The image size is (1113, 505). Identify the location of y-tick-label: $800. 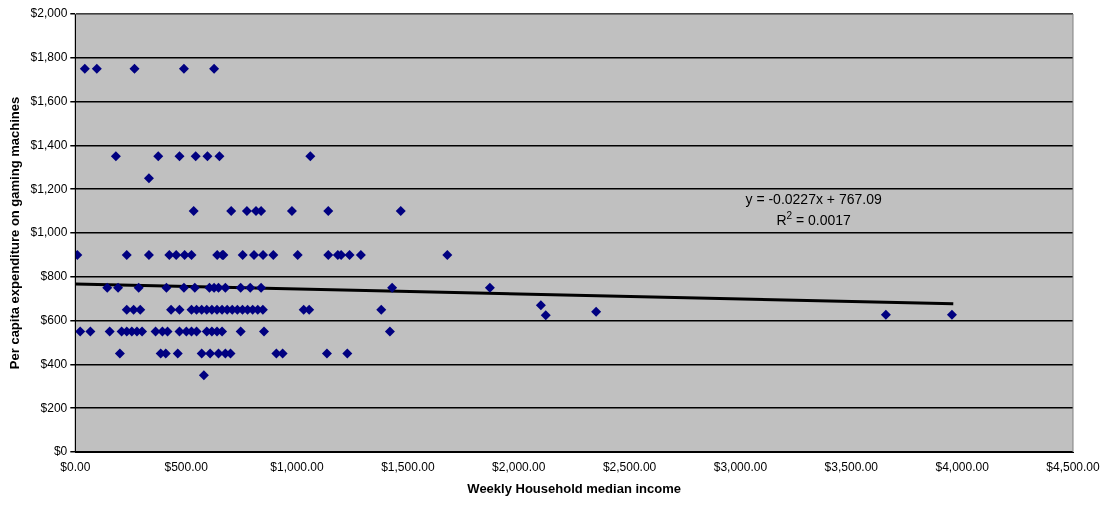
(54, 276).